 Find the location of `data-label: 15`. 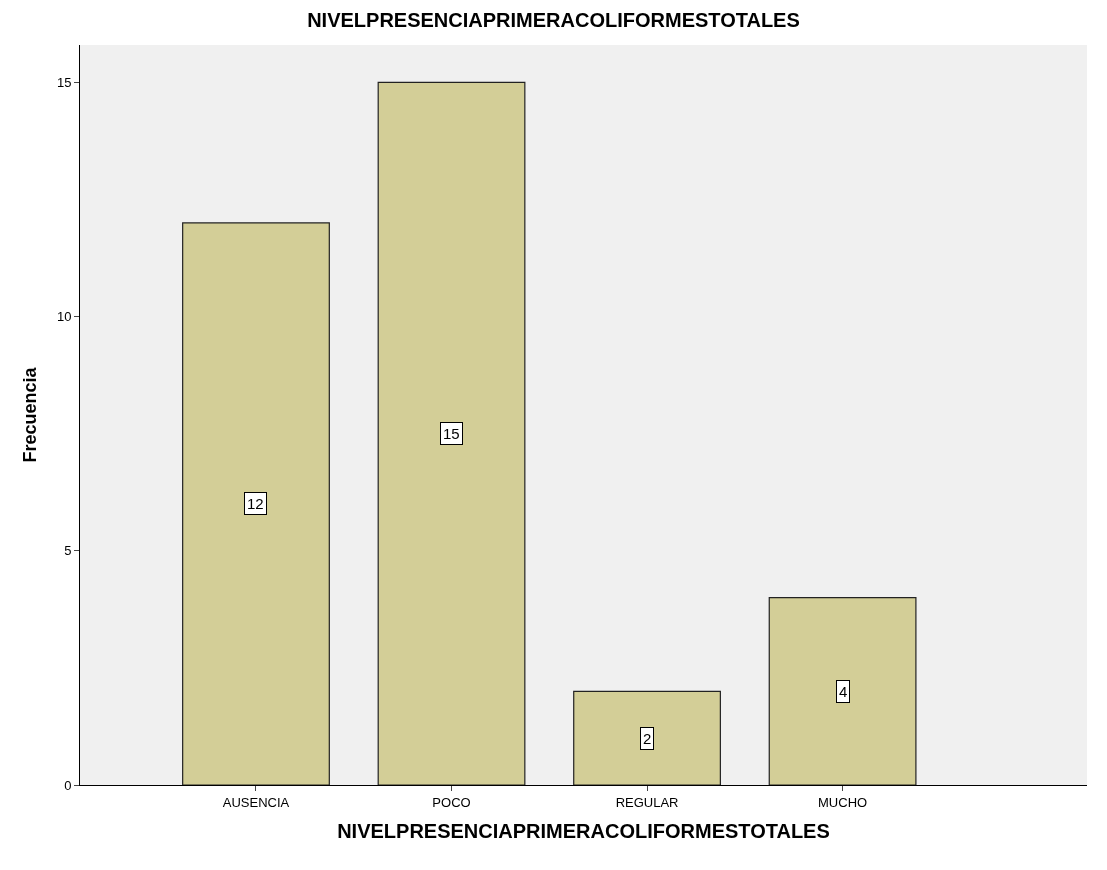

data-label: 15 is located at coordinates (451, 433).